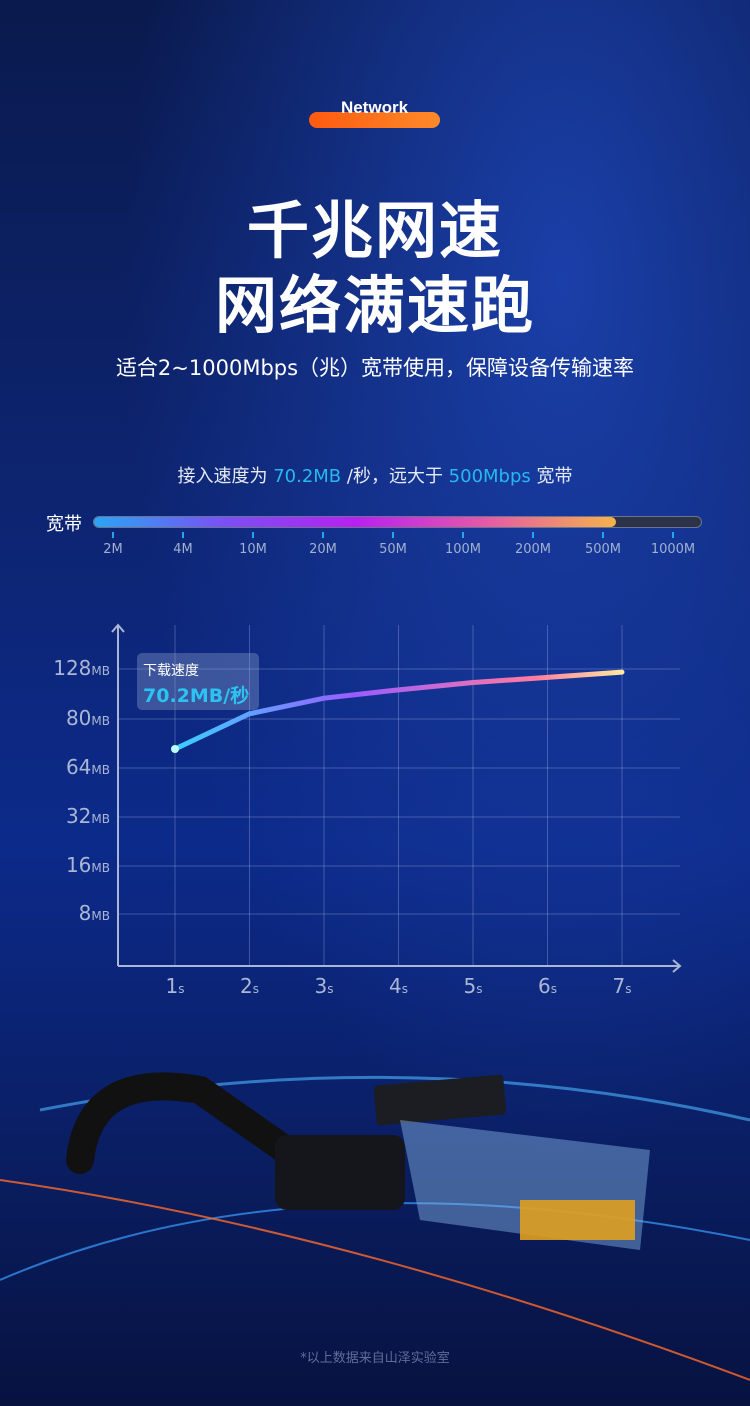  What do you see at coordinates (94, 913) in the screenshot?
I see `y-tick-label: 8MB` at bounding box center [94, 913].